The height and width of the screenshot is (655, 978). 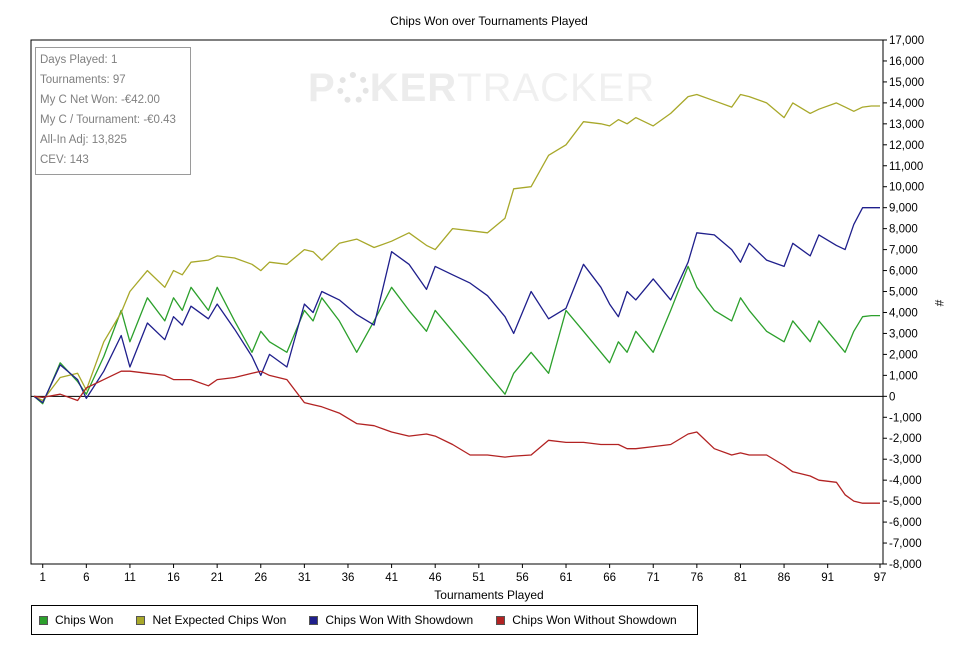 I want to click on x-tick-label: 31, so click(x=304, y=578).